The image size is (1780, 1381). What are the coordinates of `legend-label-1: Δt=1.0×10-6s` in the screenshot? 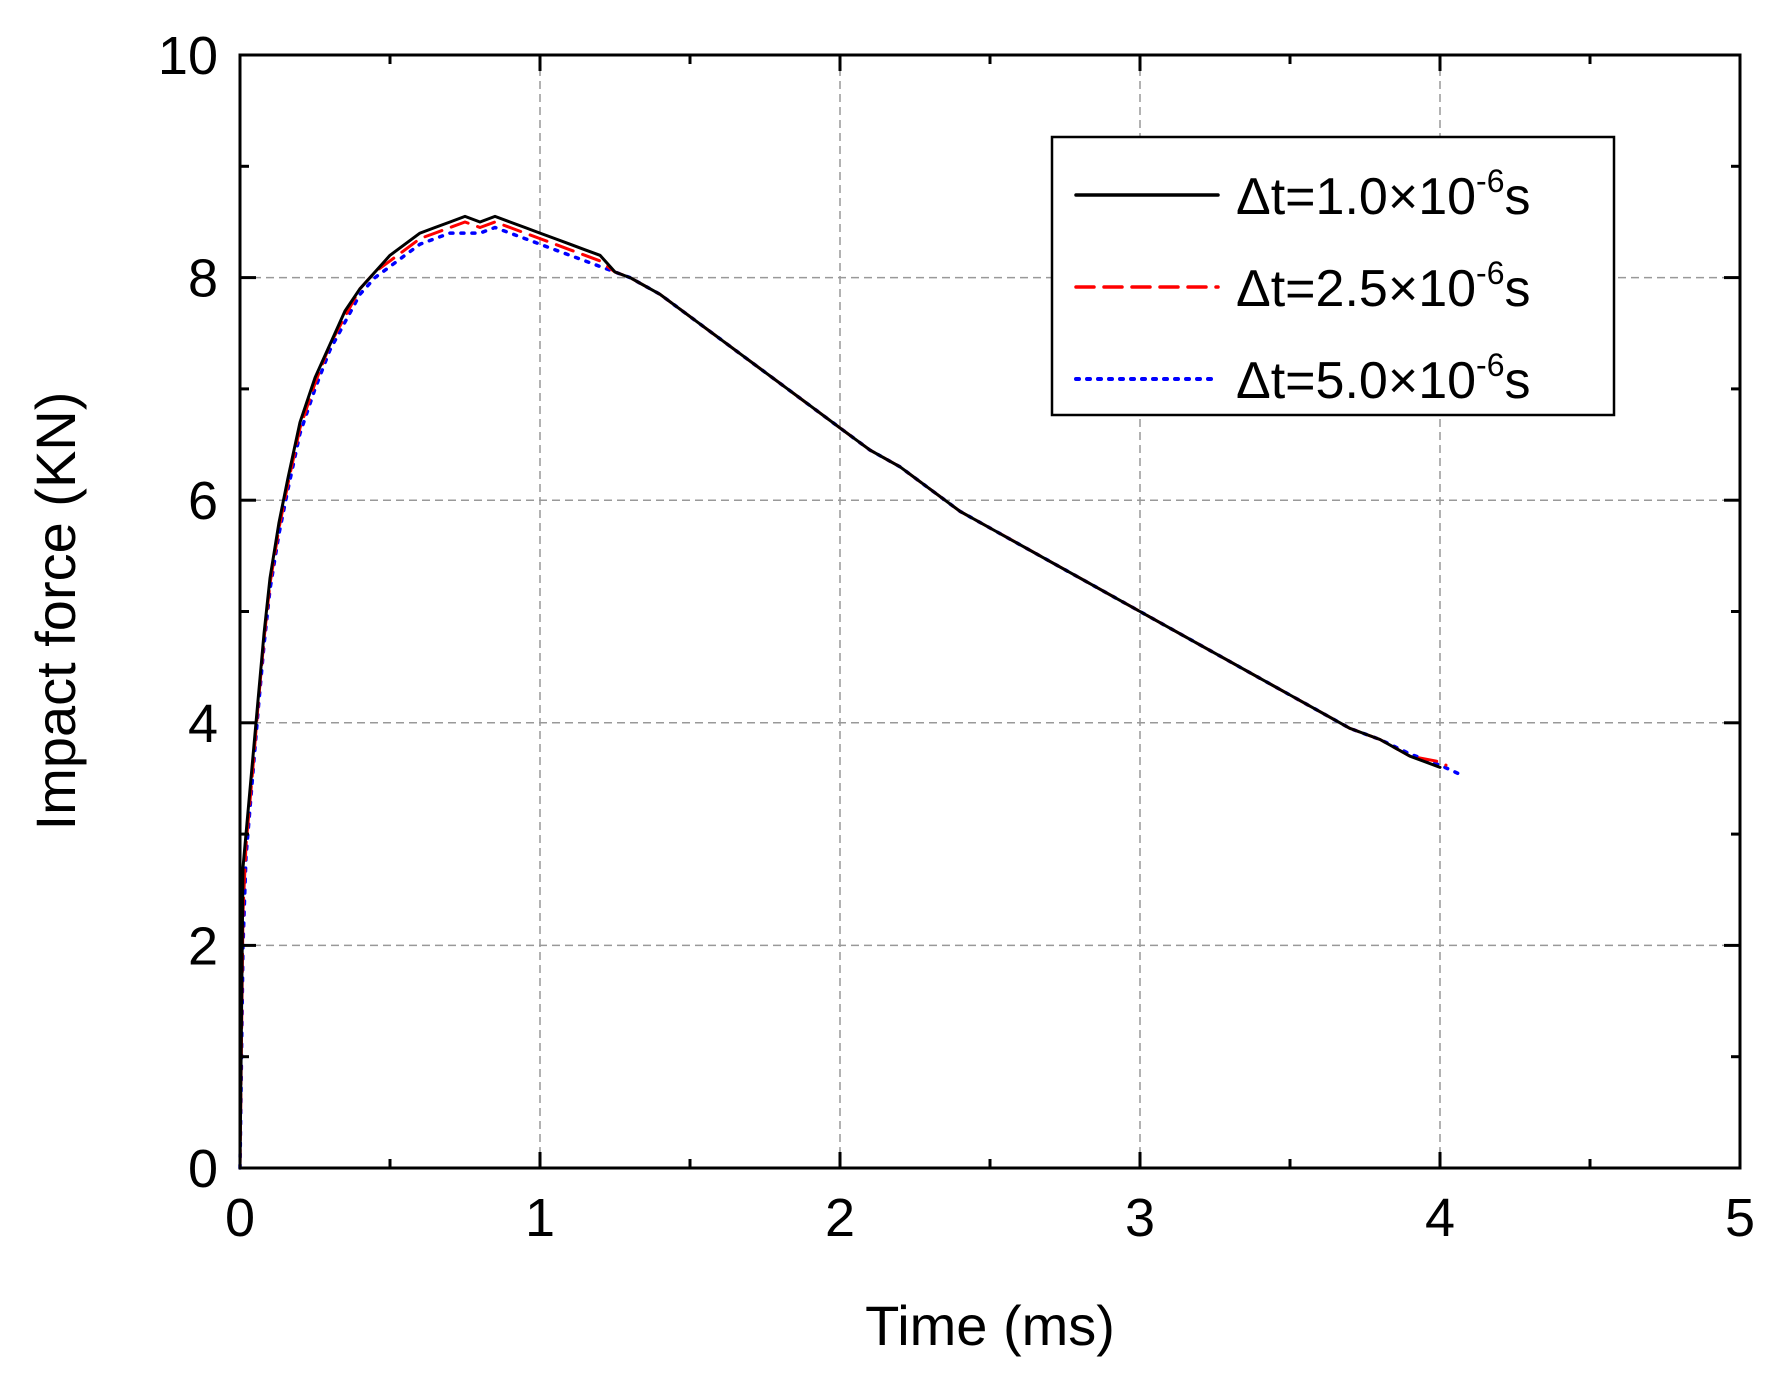 It's located at (1383, 194).